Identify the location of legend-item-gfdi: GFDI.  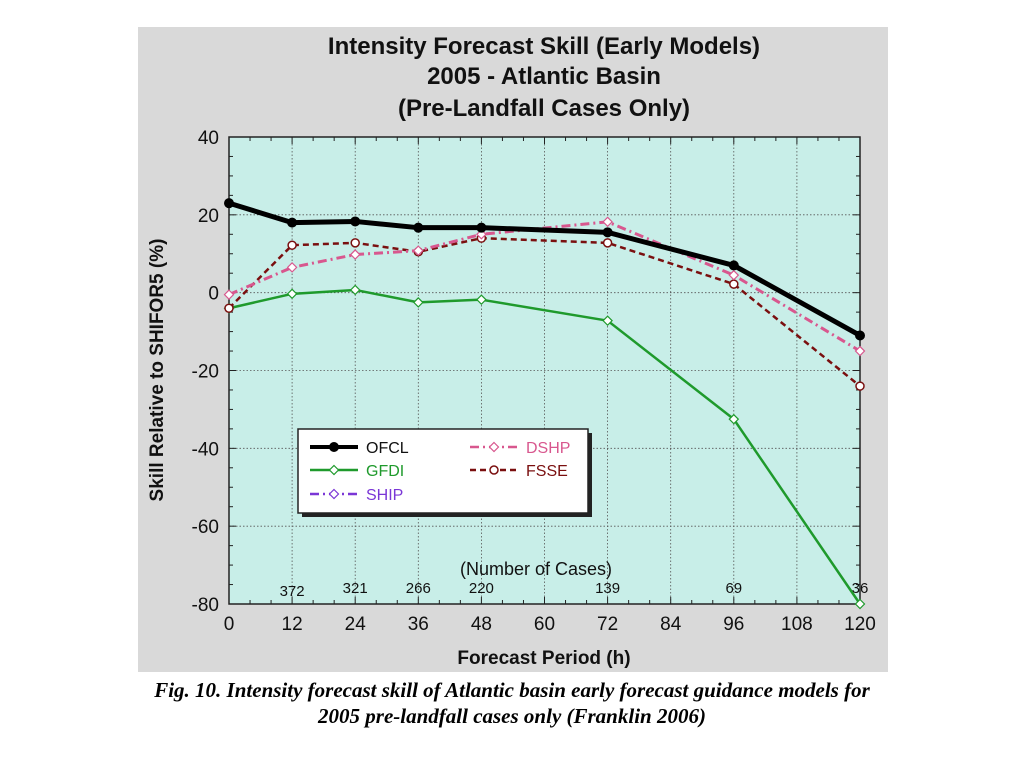
(357, 471).